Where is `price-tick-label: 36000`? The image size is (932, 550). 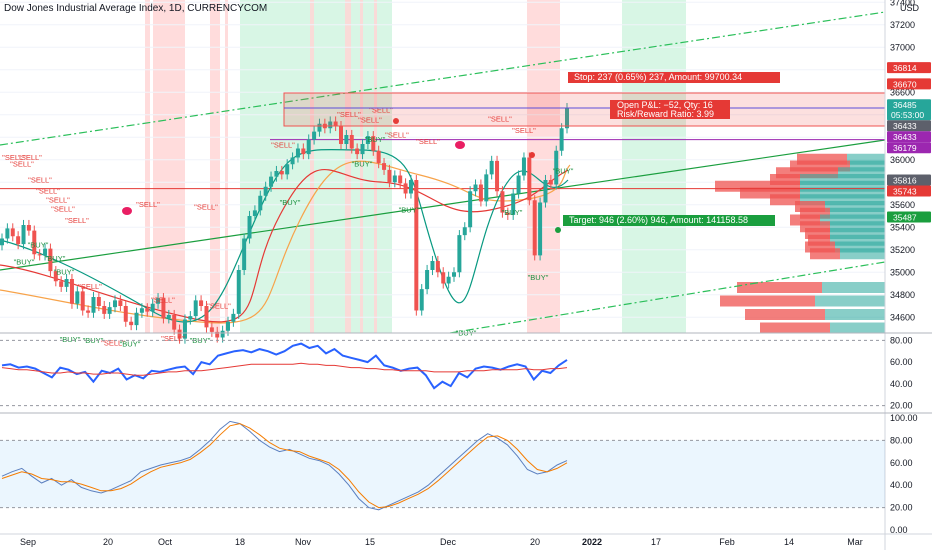
price-tick-label: 36000 is located at coordinates (902, 160).